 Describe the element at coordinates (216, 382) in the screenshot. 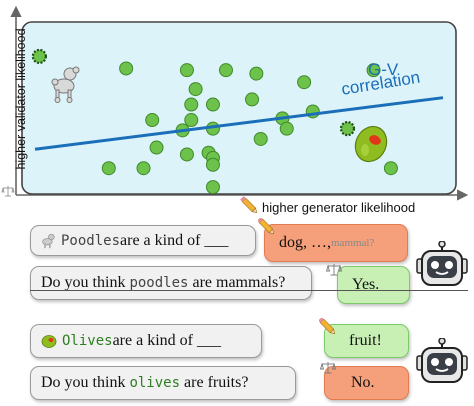

I see `prompt-text: are fruits?` at that location.